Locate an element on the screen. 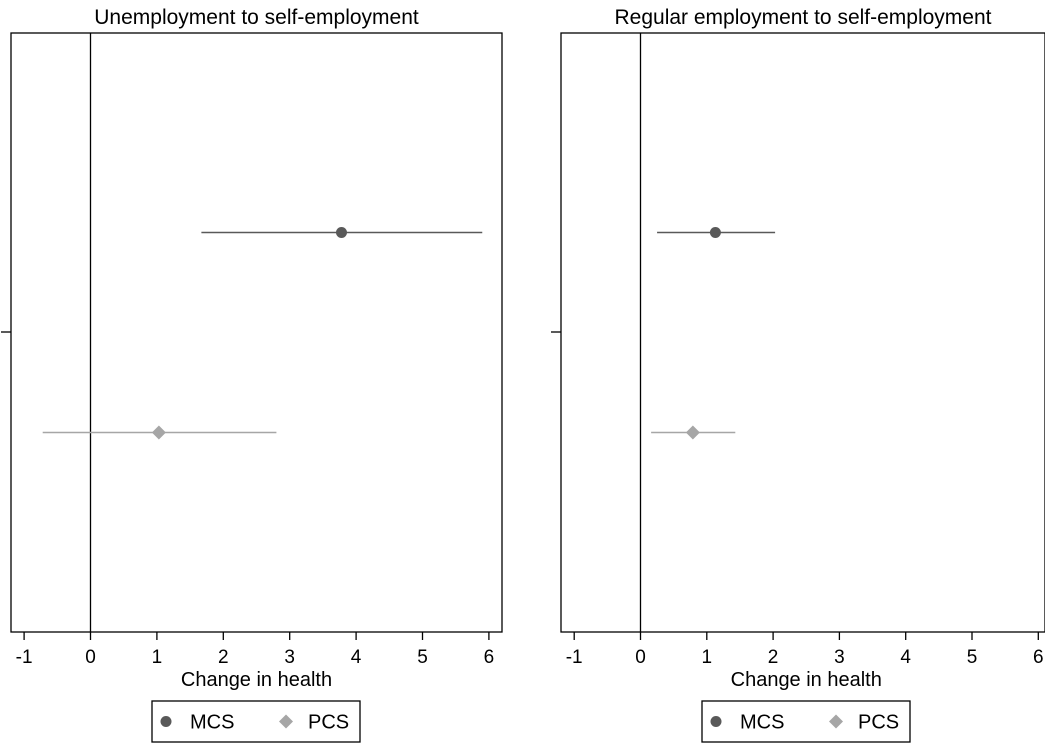 This screenshot has height=744, width=1045. chart-title: Regular employment to self-employment is located at coordinates (803, 17).